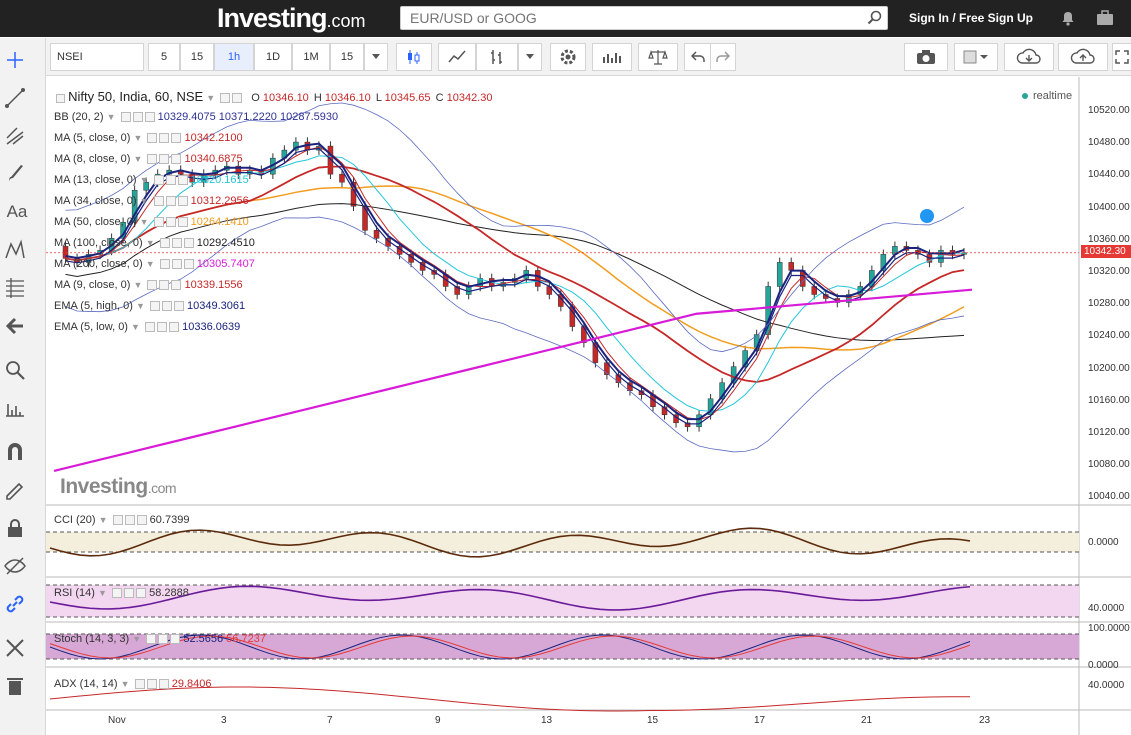 The image size is (1131, 735). What do you see at coordinates (15, 408) in the screenshot?
I see `measure-icon` at bounding box center [15, 408].